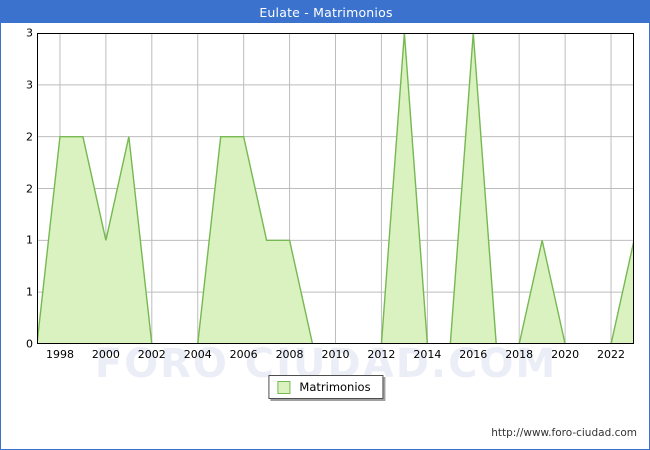 The width and height of the screenshot is (650, 450). I want to click on legend-swatch-matrimonios, so click(284, 387).